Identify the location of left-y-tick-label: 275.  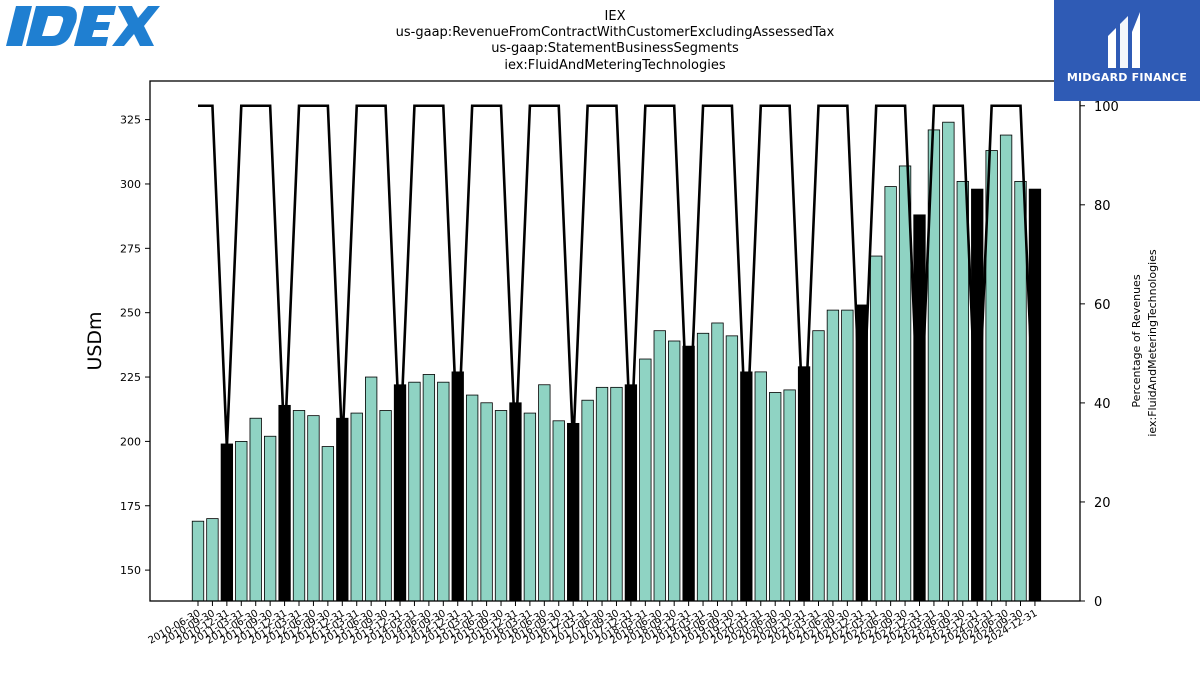
(130, 248).